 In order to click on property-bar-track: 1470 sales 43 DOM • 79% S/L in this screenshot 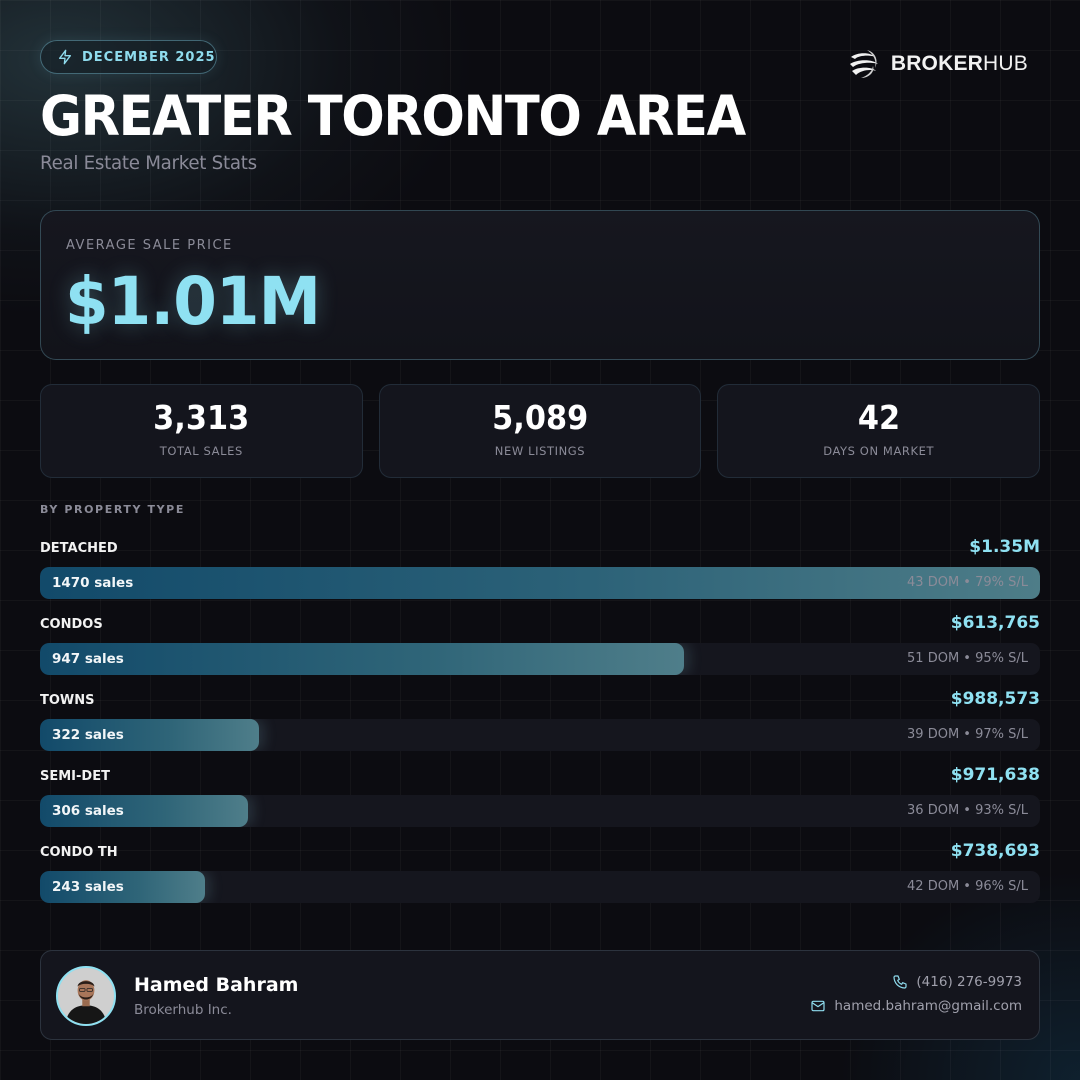, I will do `click(540, 583)`.